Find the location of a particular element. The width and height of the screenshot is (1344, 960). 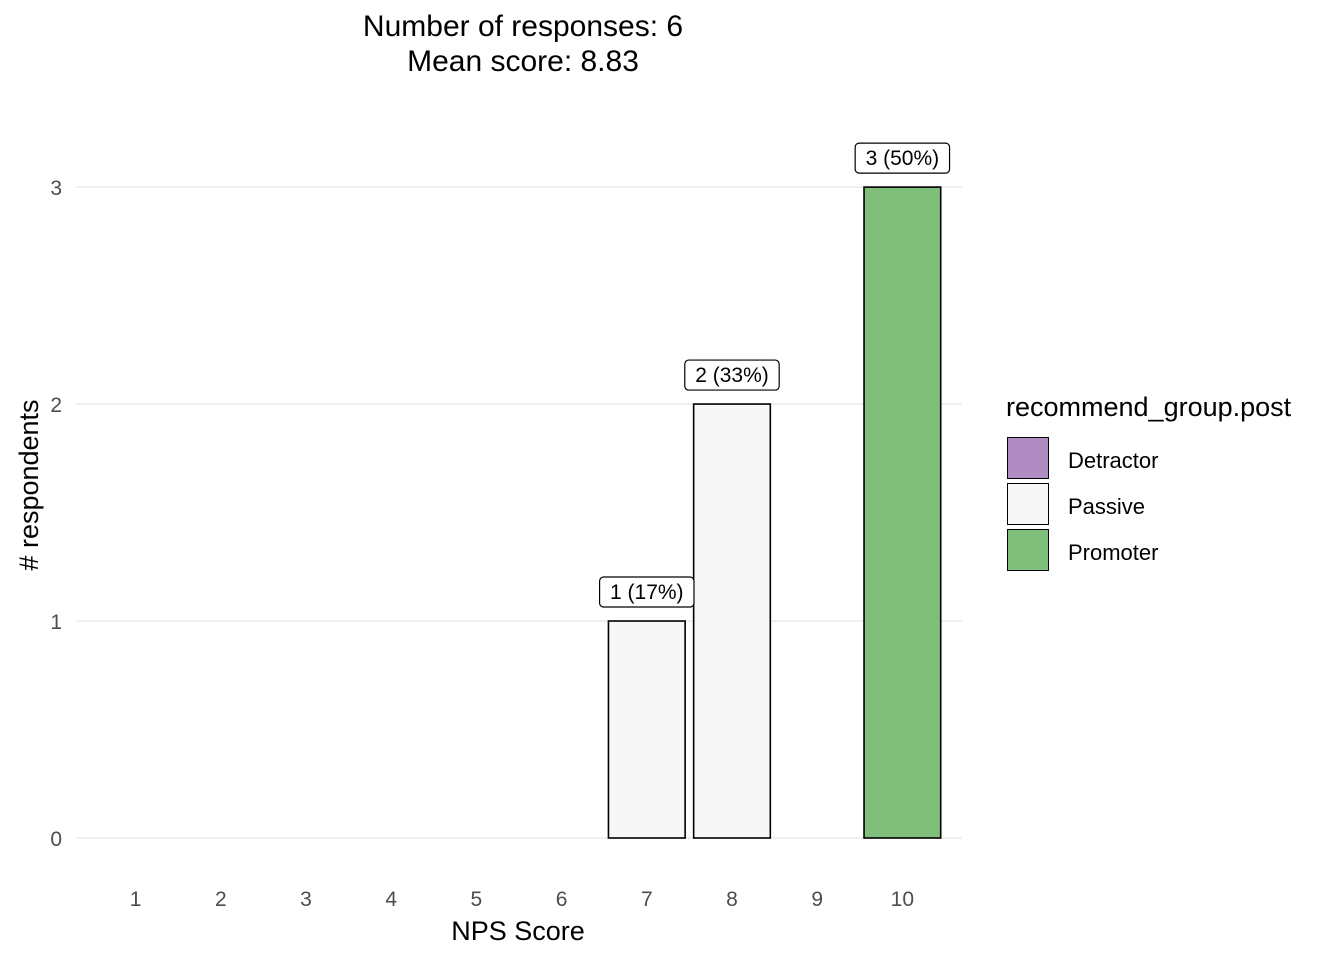

y-tick-label-1: 1 is located at coordinates (56, 622).